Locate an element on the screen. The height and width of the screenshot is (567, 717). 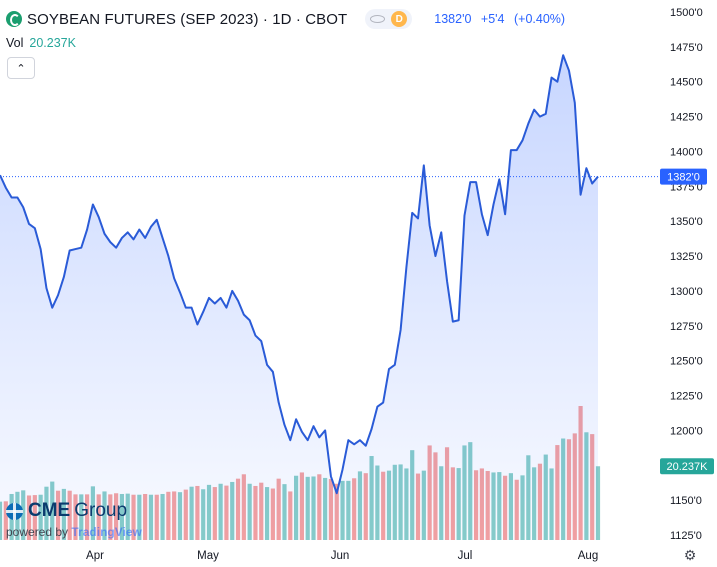
volume-label: Vol is located at coordinates (15, 43).